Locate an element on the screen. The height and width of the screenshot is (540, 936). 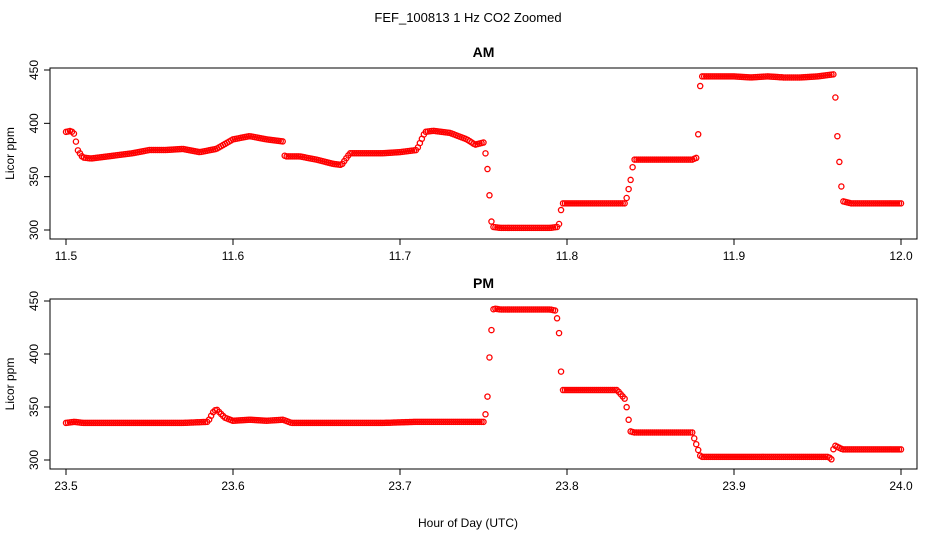
x-tick-label-pm: 23.8 is located at coordinates (567, 486).